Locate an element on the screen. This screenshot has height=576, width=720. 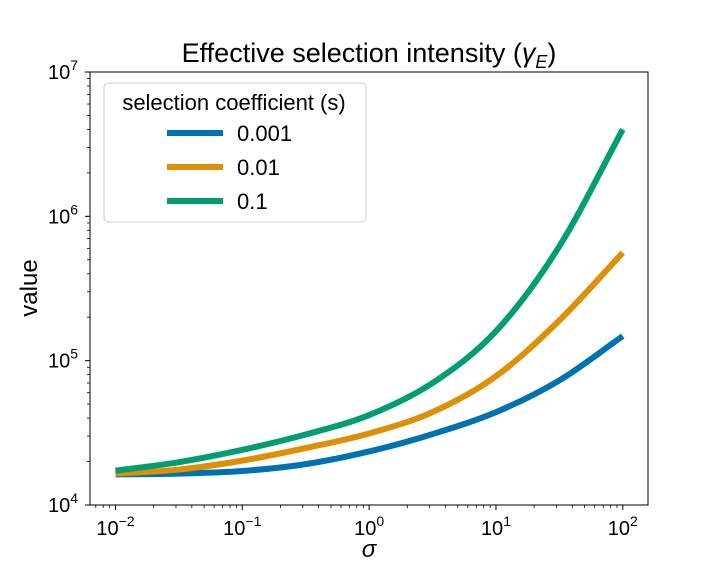
y-tick-label: 10⁵ is located at coordinates (63, 359).